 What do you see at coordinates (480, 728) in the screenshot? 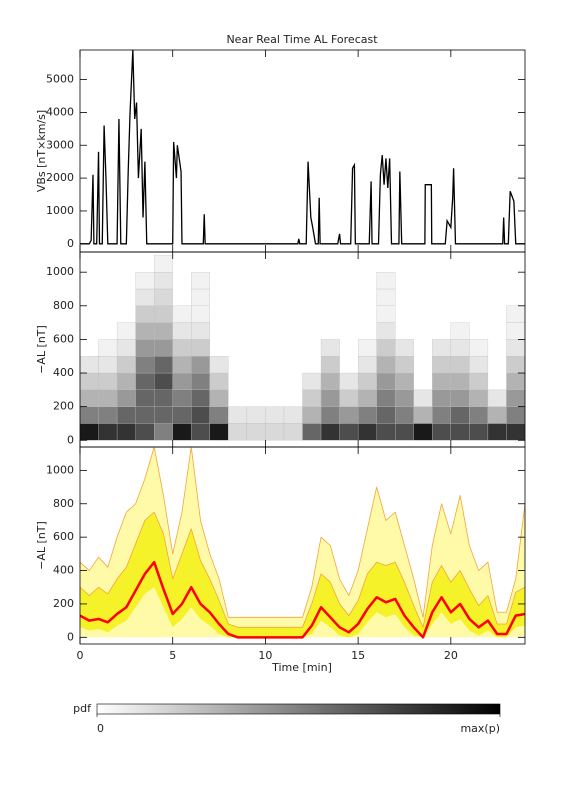
I see `colorbar-tick-label: max(p)` at bounding box center [480, 728].